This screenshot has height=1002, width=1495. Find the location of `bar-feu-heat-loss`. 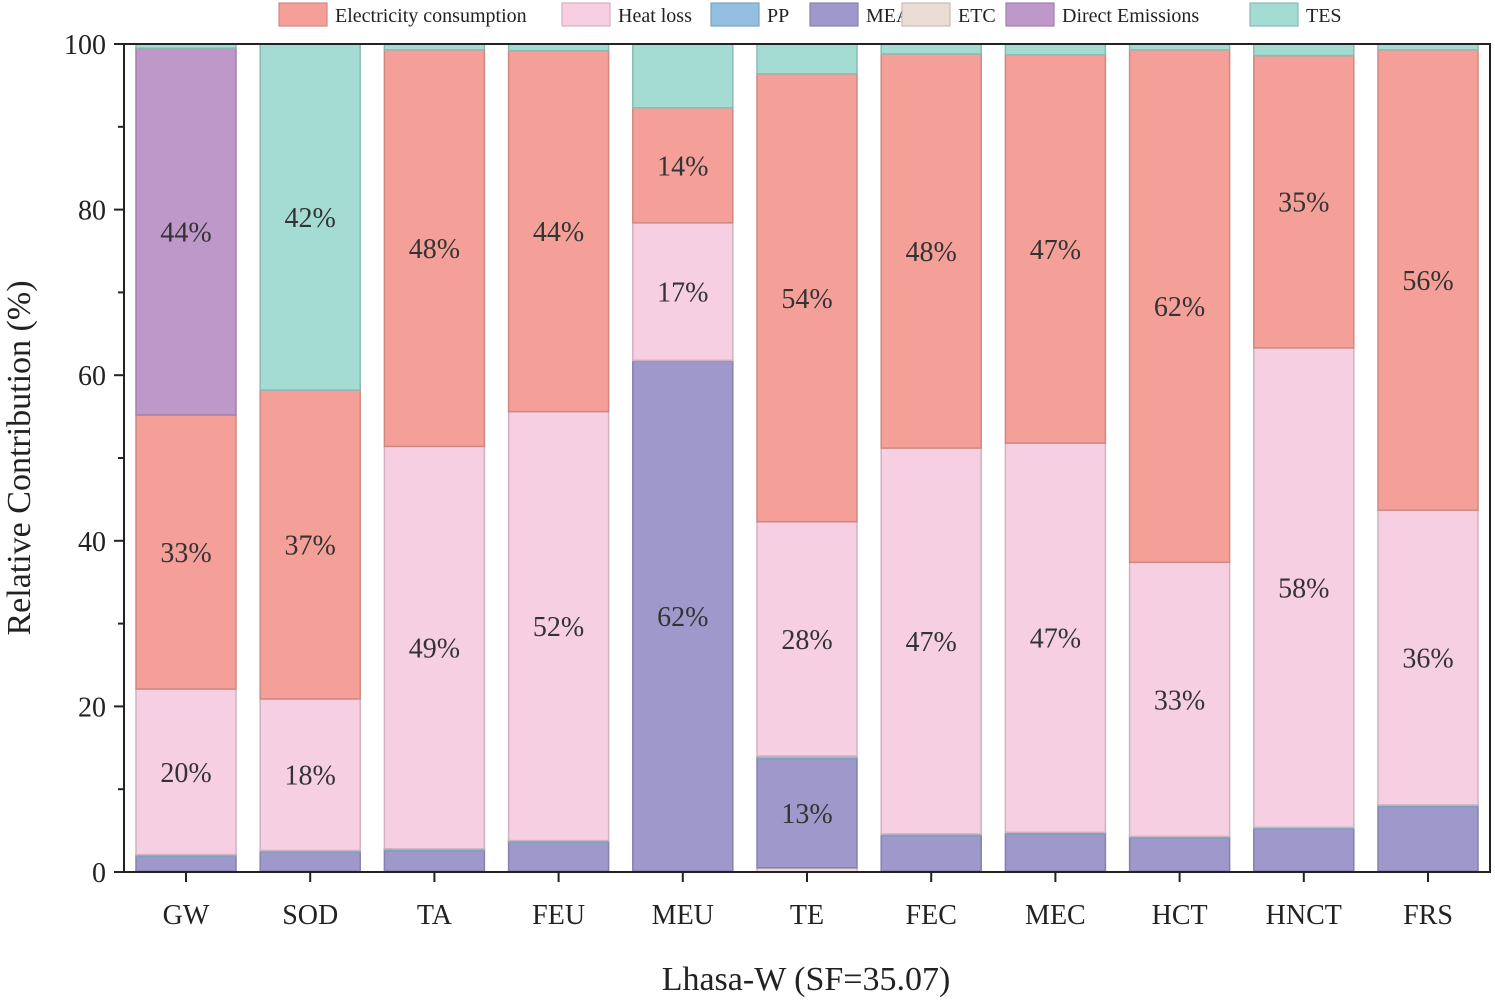

bar-feu-heat-loss is located at coordinates (558, 626).